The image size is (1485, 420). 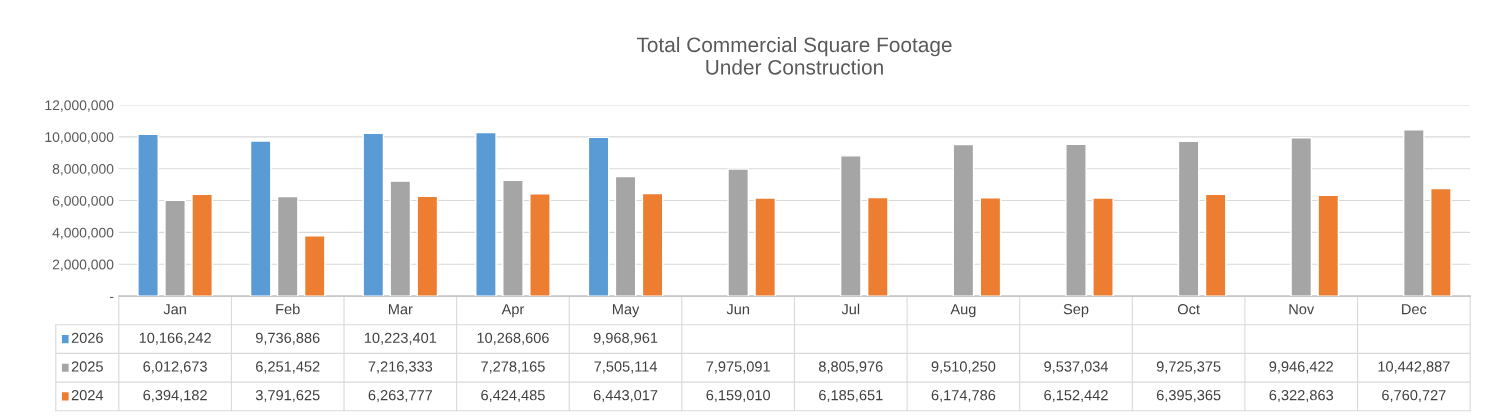 I want to click on data-label: 8,805,976, so click(x=850, y=367).